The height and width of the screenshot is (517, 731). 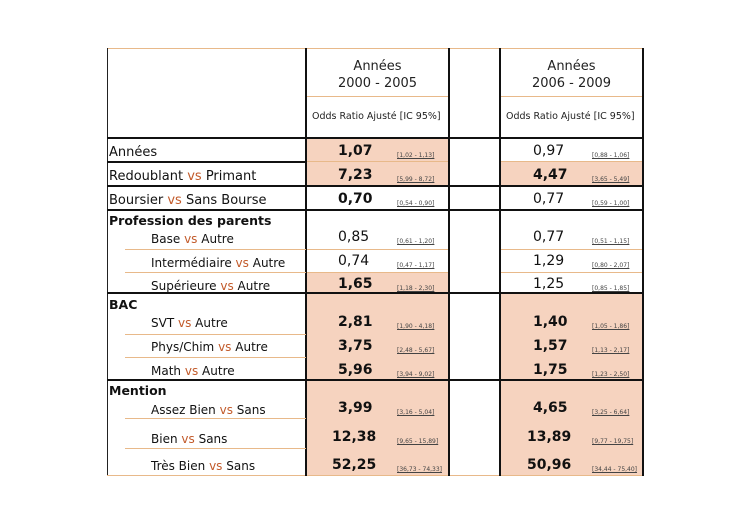 I want to click on subheader-period-2: Odds Ratio Ajusté [IC 95%], so click(x=570, y=116).